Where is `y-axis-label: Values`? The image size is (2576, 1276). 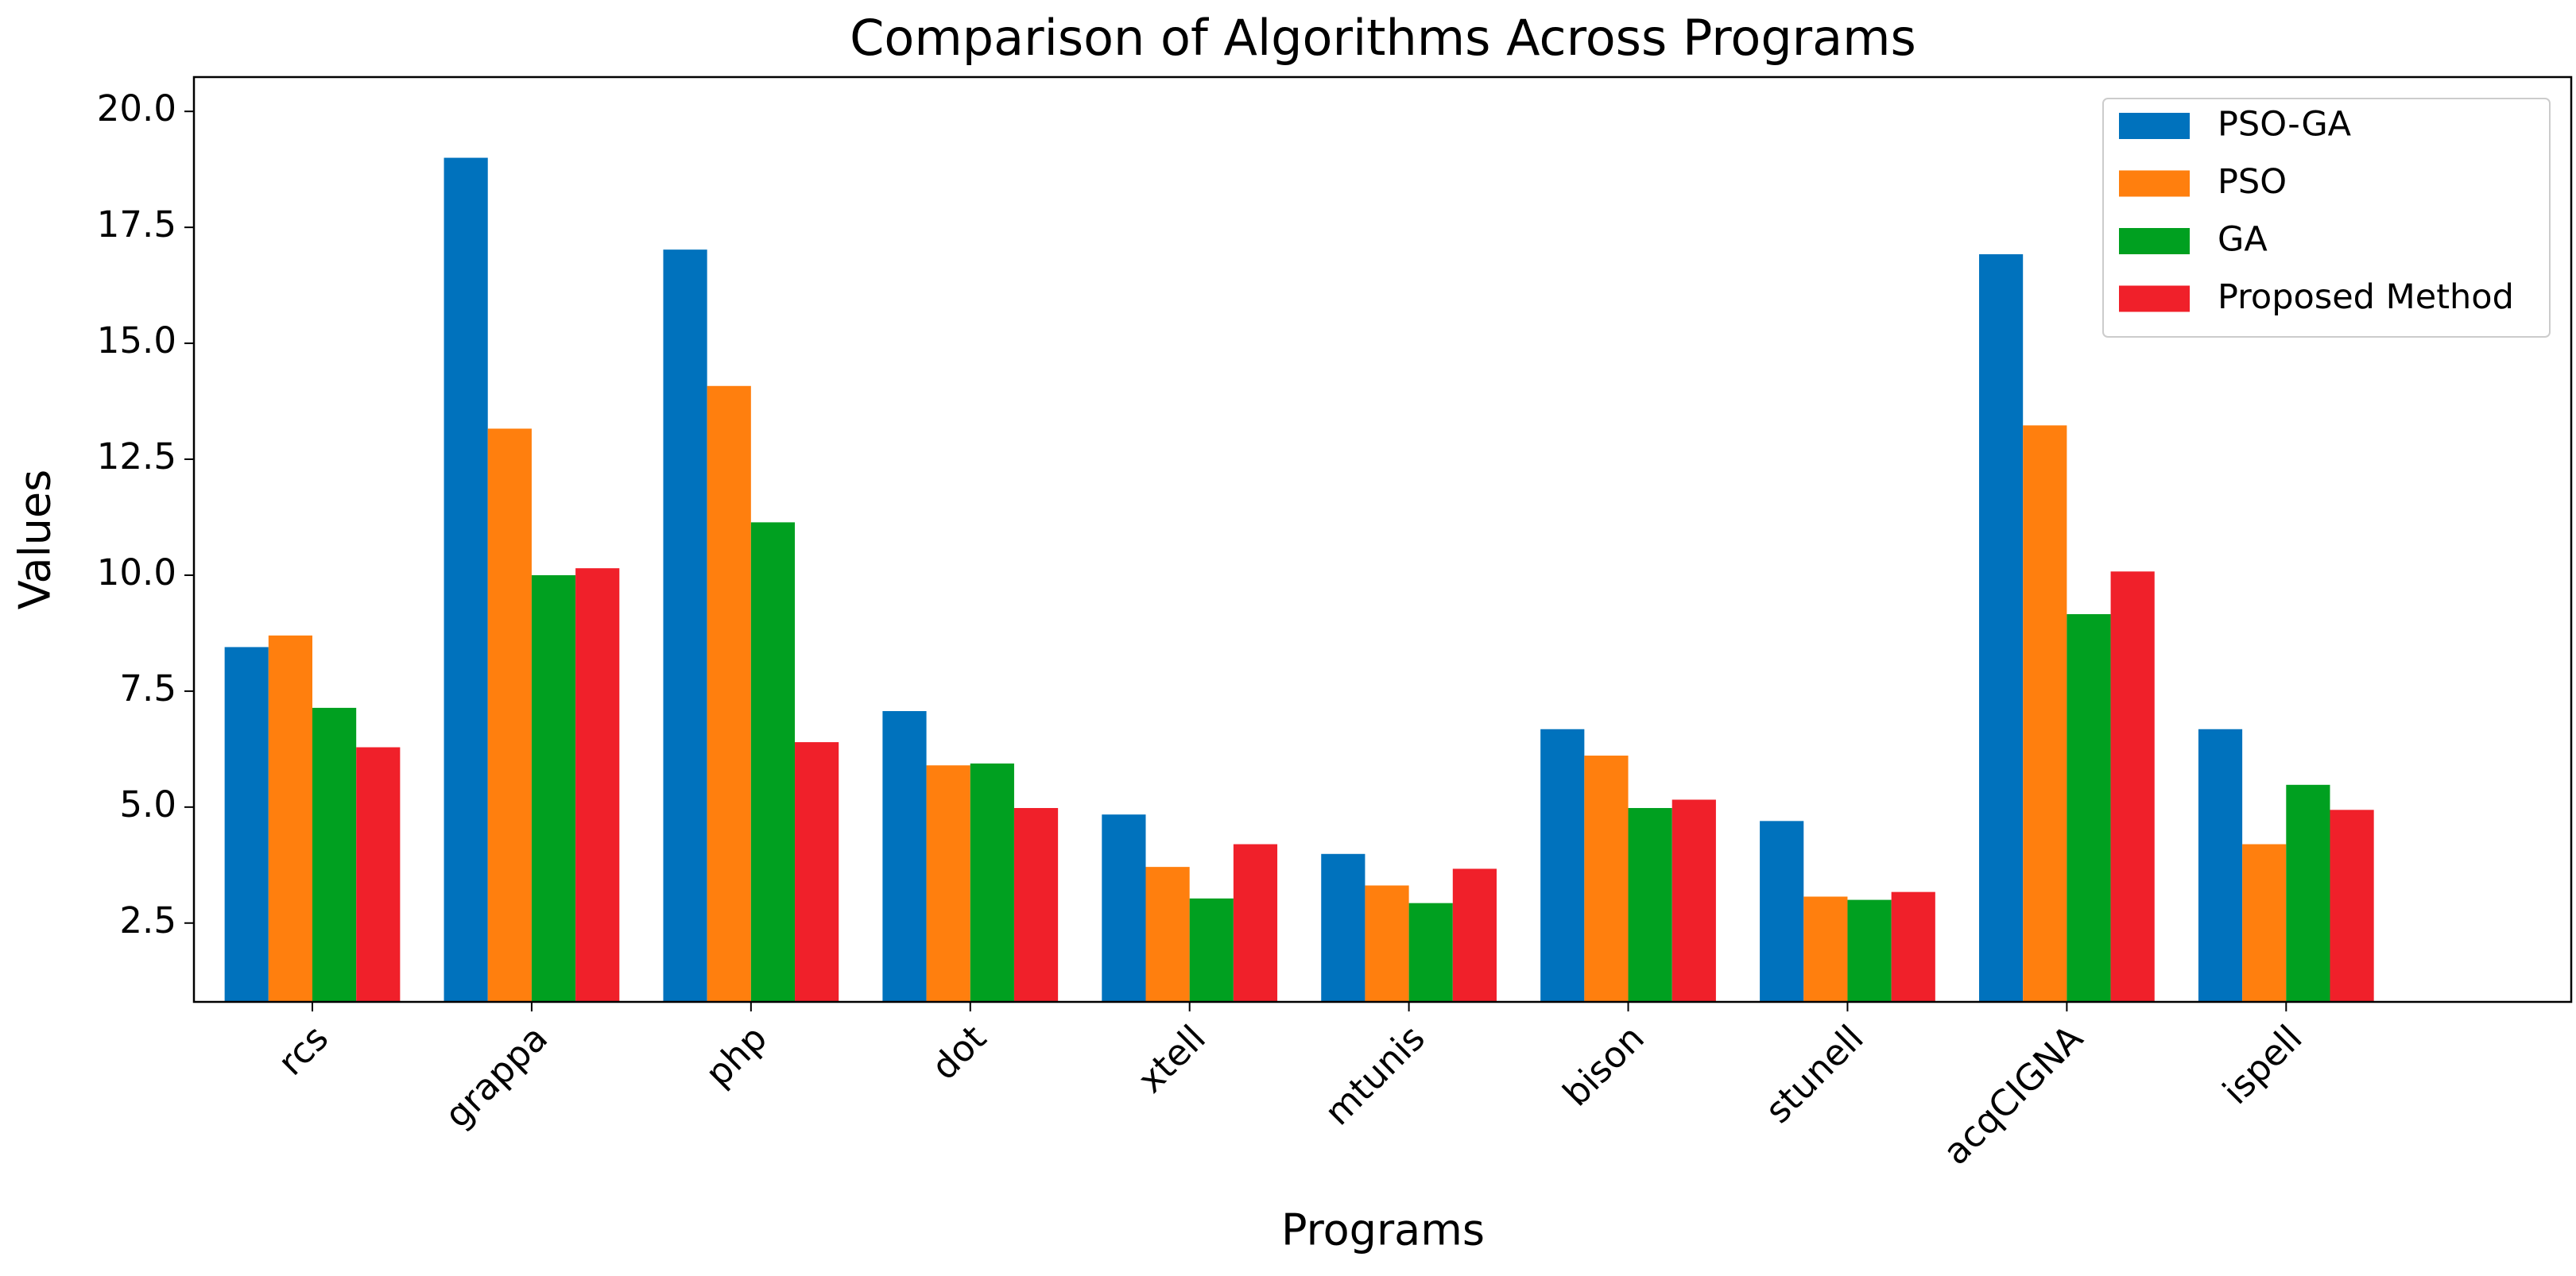 y-axis-label: Values is located at coordinates (35, 539).